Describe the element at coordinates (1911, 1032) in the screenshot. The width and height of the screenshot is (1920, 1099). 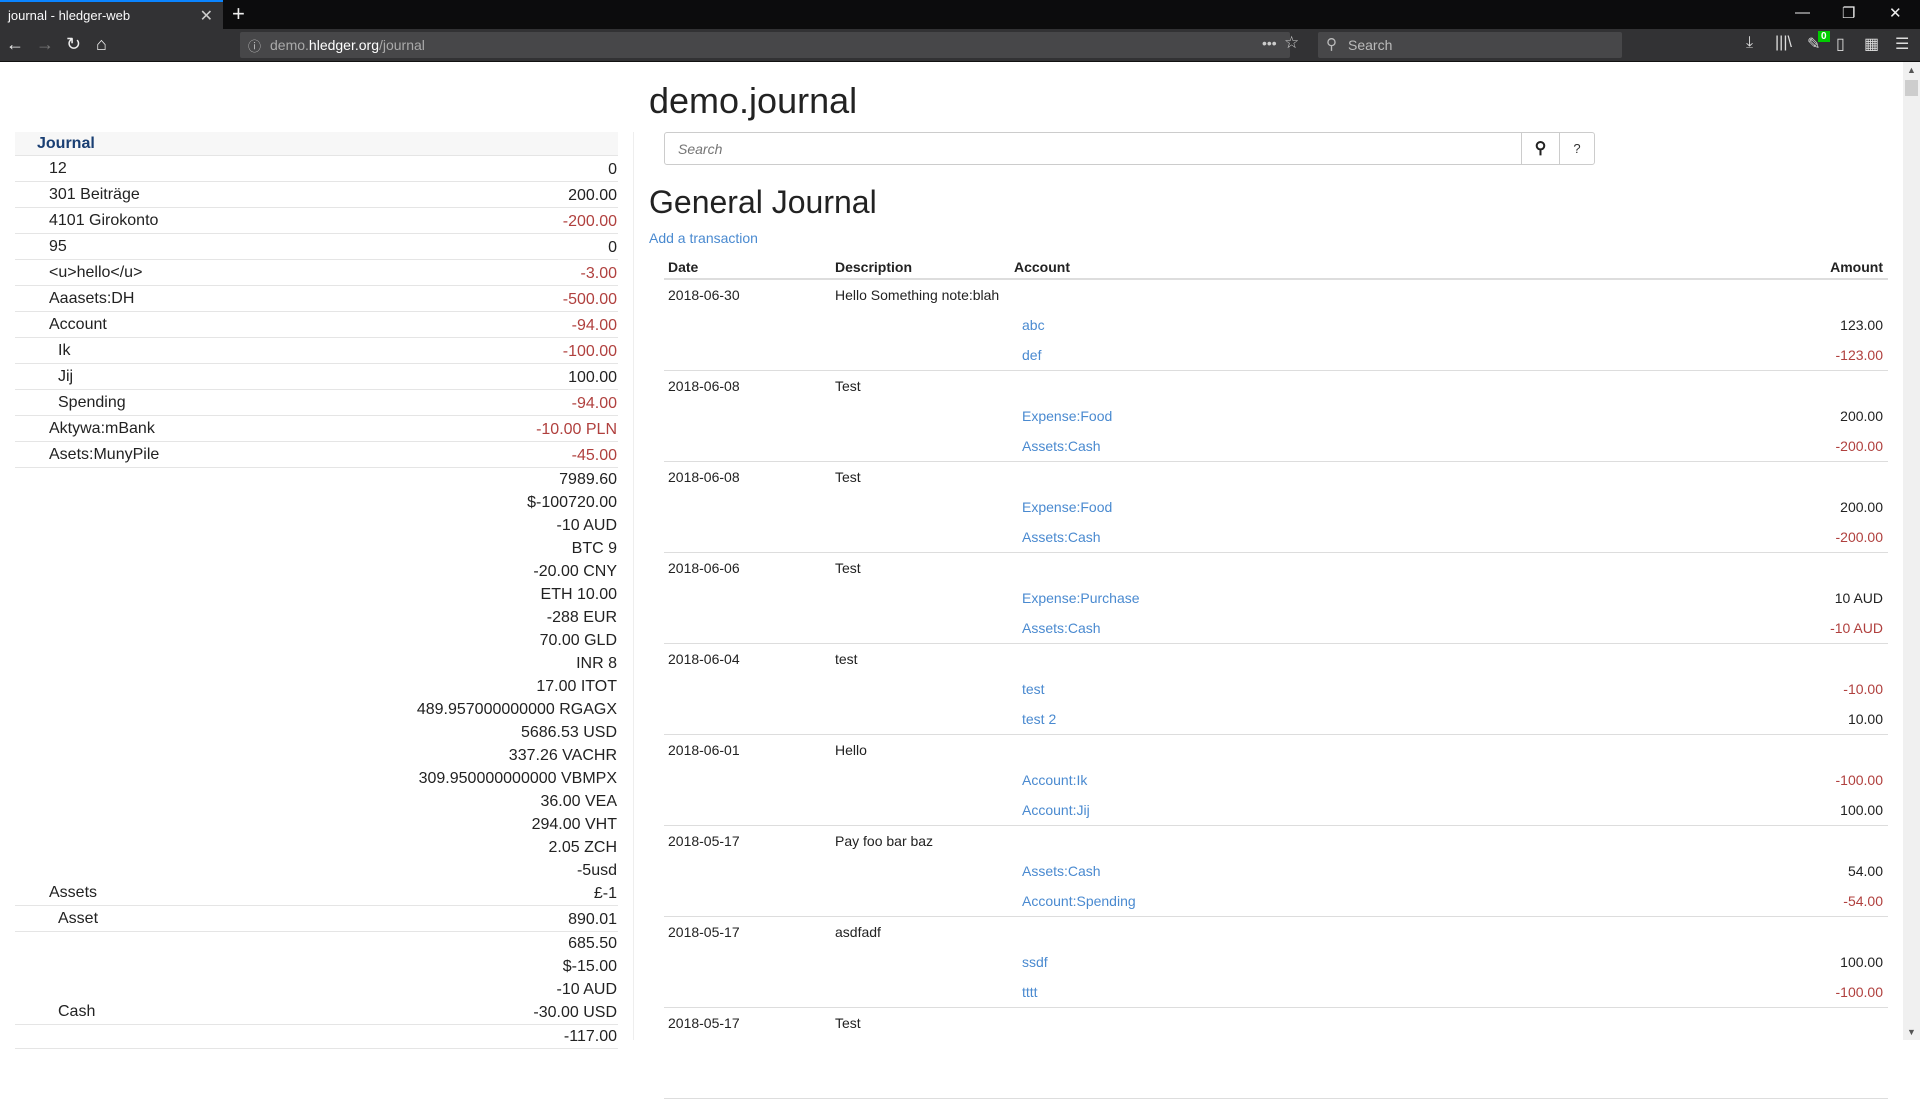
I see `scroll-down-icon: ▼` at that location.